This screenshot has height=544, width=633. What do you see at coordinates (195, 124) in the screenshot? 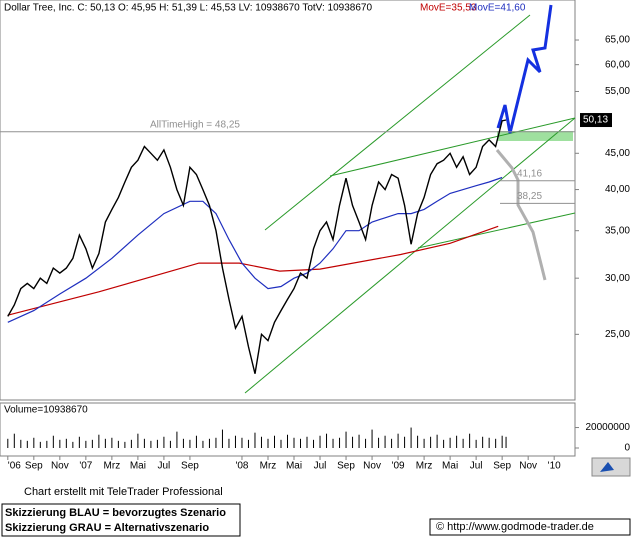
I see `level-label: AllTimeHigh = 48,25` at bounding box center [195, 124].